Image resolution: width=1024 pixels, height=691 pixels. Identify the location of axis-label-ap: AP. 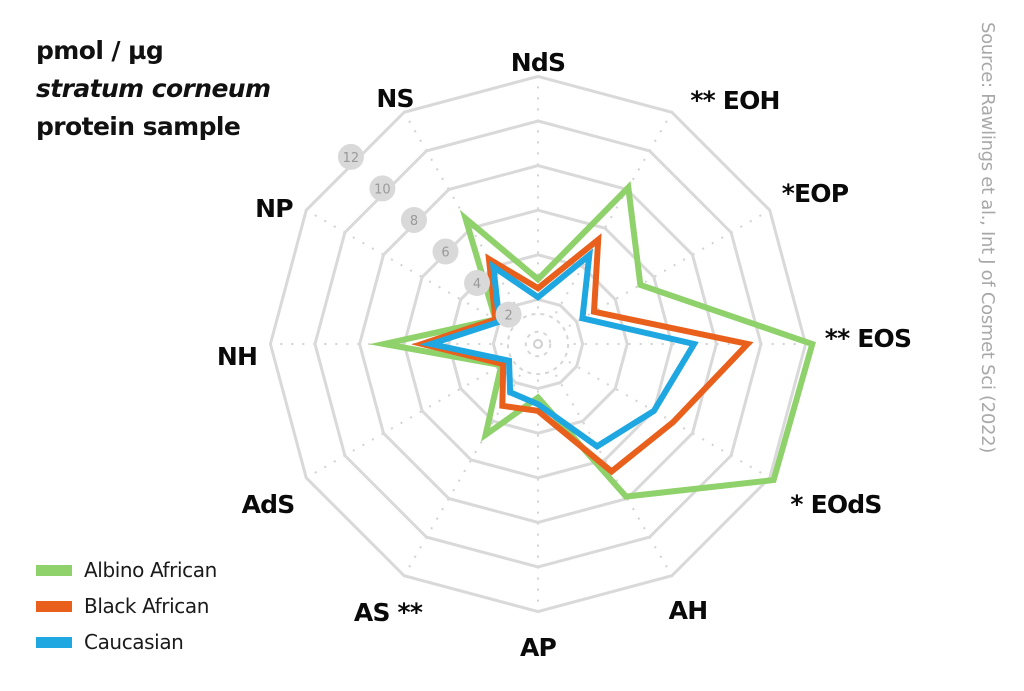
(538, 647).